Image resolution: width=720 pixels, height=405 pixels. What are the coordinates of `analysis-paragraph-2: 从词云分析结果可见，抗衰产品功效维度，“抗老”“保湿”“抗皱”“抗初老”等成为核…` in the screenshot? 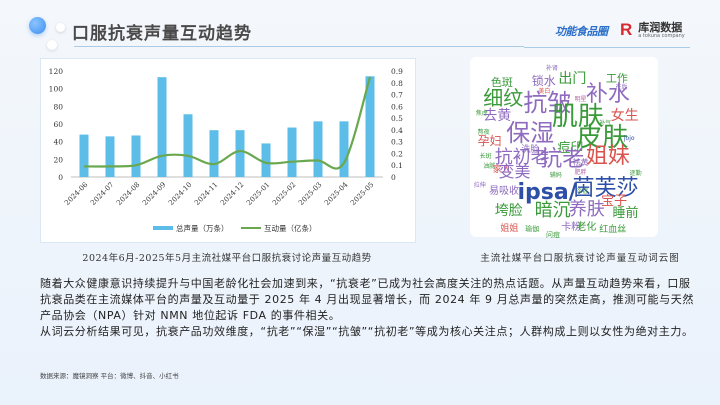 It's located at (367, 331).